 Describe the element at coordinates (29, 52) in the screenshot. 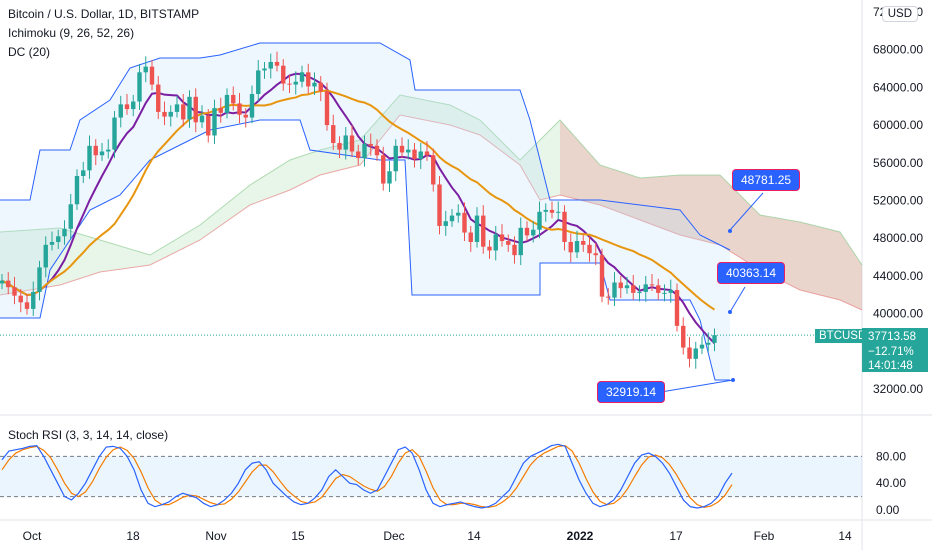

I see `donchian-legend: DC (20)` at that location.